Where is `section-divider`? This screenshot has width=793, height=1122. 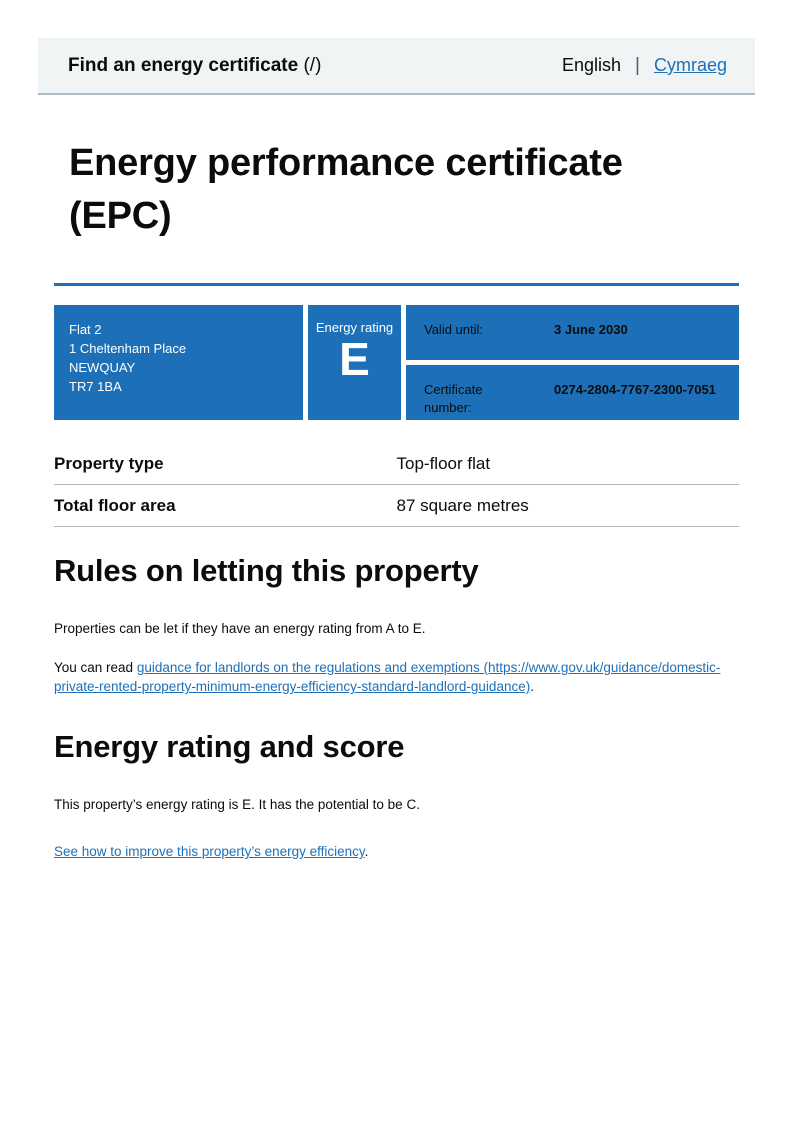
section-divider is located at coordinates (396, 284).